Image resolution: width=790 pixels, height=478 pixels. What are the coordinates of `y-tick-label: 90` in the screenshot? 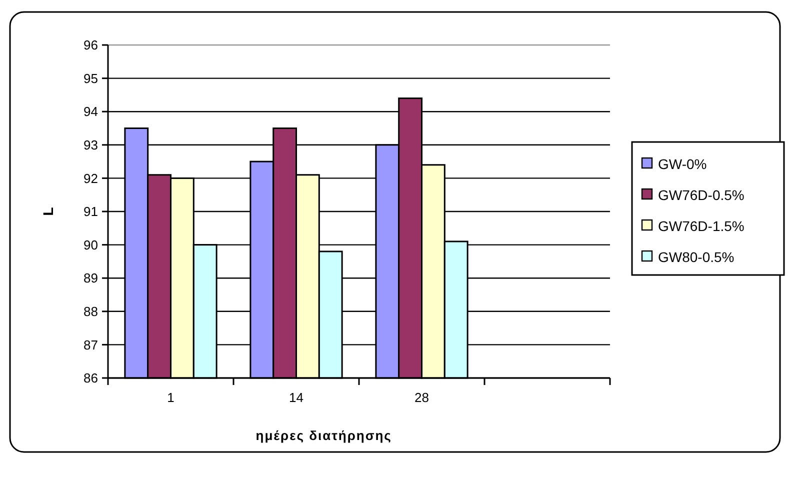 It's located at (91, 244).